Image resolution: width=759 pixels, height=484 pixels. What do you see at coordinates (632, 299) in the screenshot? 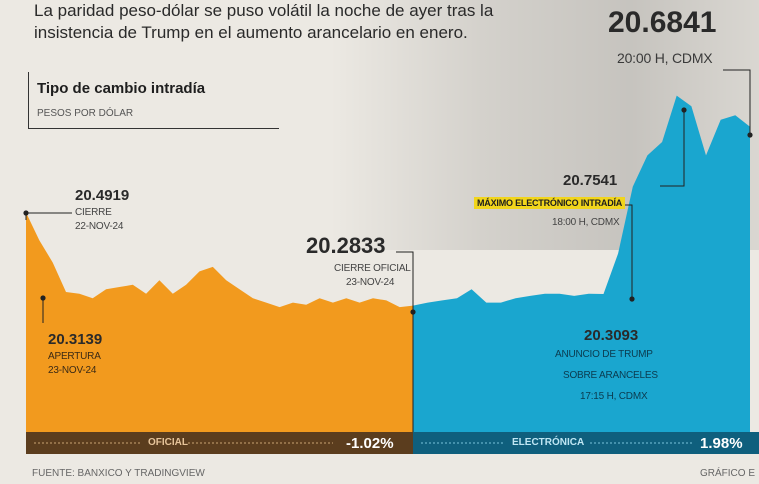
I see `point-anuncio` at bounding box center [632, 299].